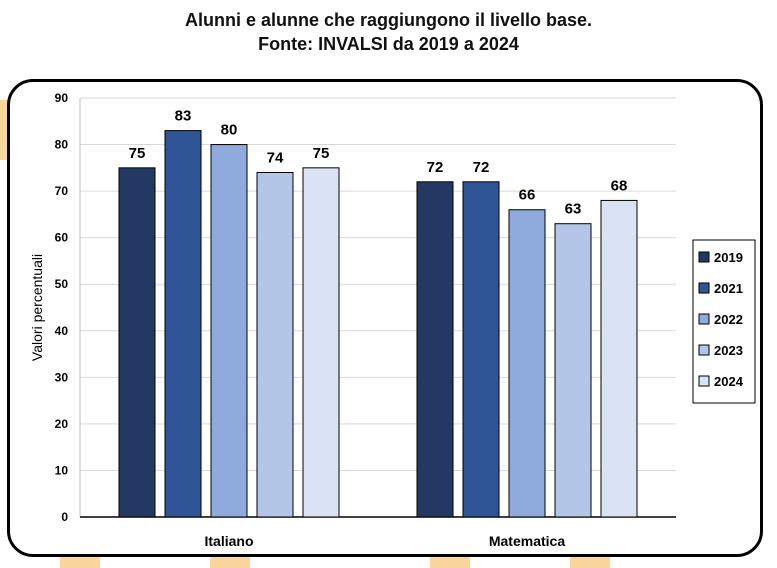  Describe the element at coordinates (229, 130) in the screenshot. I see `data-label: 80` at that location.